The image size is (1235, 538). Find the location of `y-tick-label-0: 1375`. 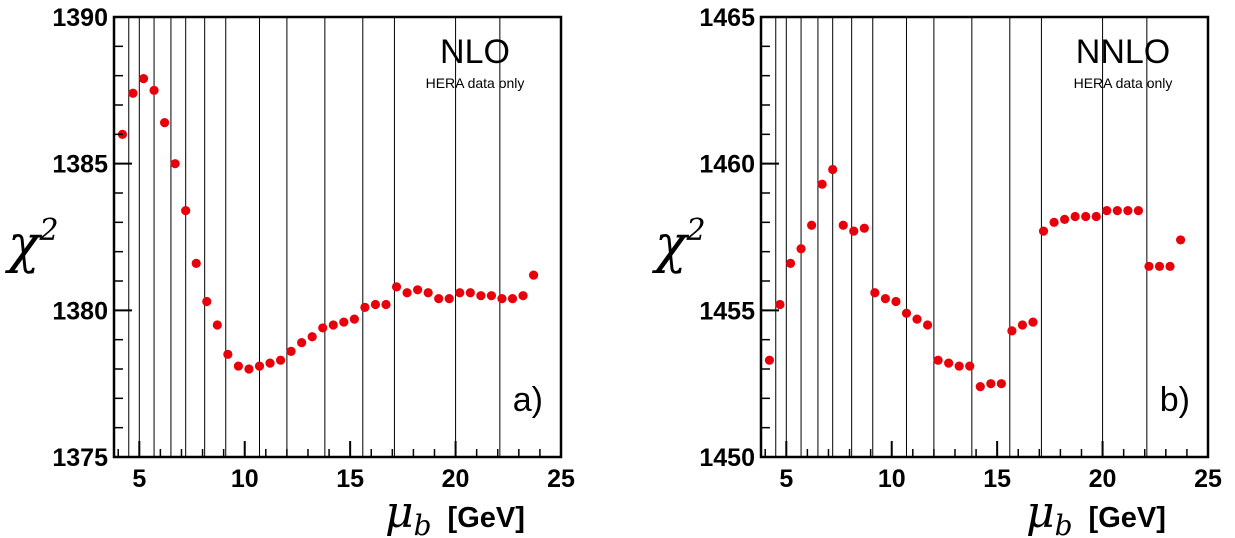

y-tick-label-0: 1375 is located at coordinates (80, 458).